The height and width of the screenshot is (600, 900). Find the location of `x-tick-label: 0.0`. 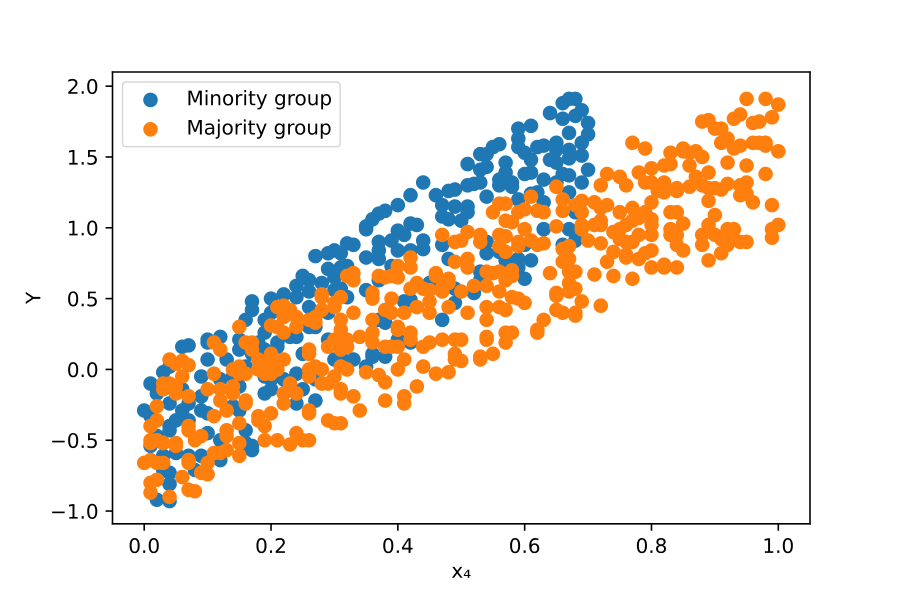

x-tick-label: 0.0 is located at coordinates (144, 546).